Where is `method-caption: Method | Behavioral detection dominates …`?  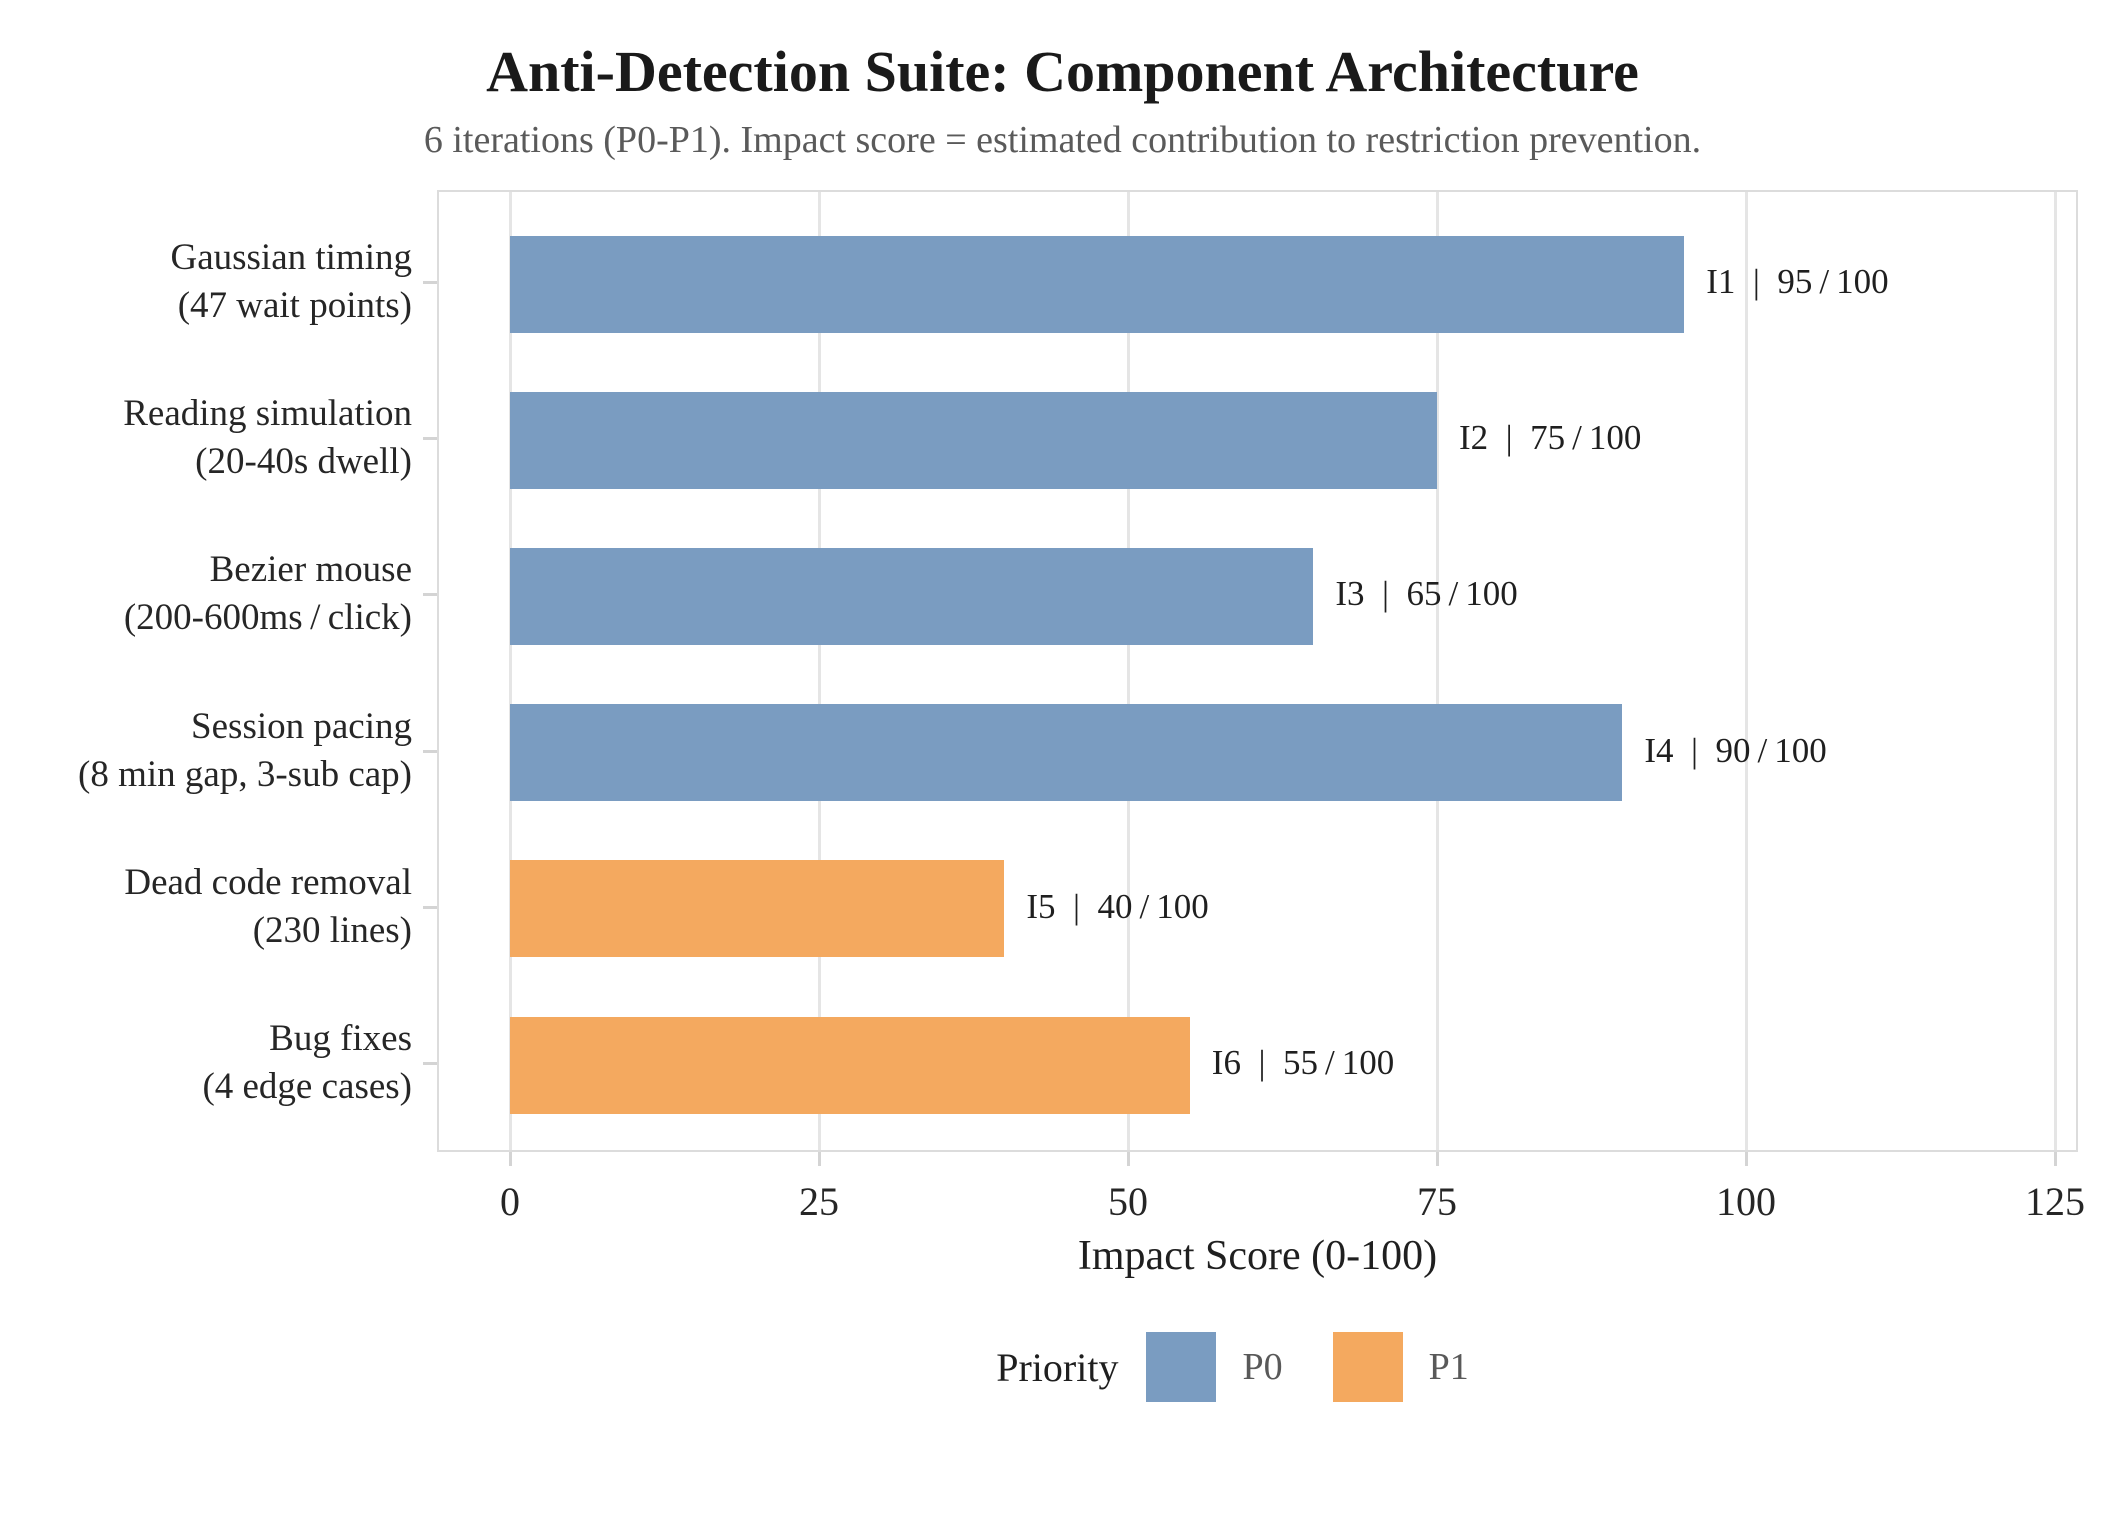
method-caption: Method | Behavioral detection dominates … is located at coordinates (559, 1488).